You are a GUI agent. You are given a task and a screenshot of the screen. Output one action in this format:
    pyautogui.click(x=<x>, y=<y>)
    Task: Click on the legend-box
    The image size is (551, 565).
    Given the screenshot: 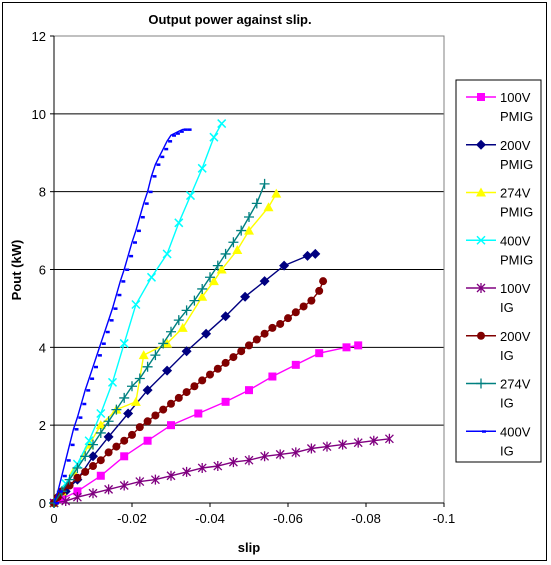 What is the action you would take?
    pyautogui.click(x=498, y=271)
    